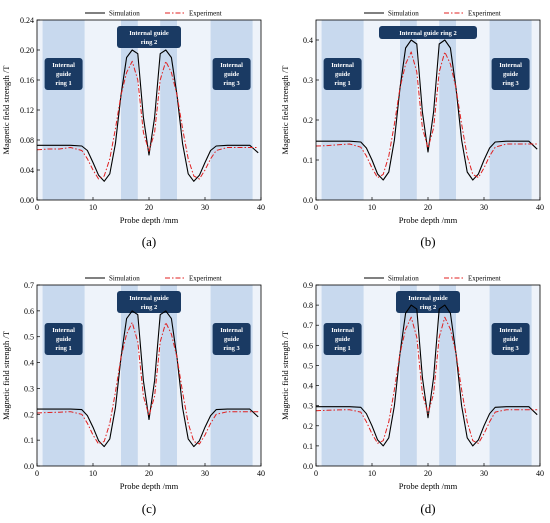  Describe the element at coordinates (27, 170) in the screenshot. I see `y-tick-label: 0.04` at that location.